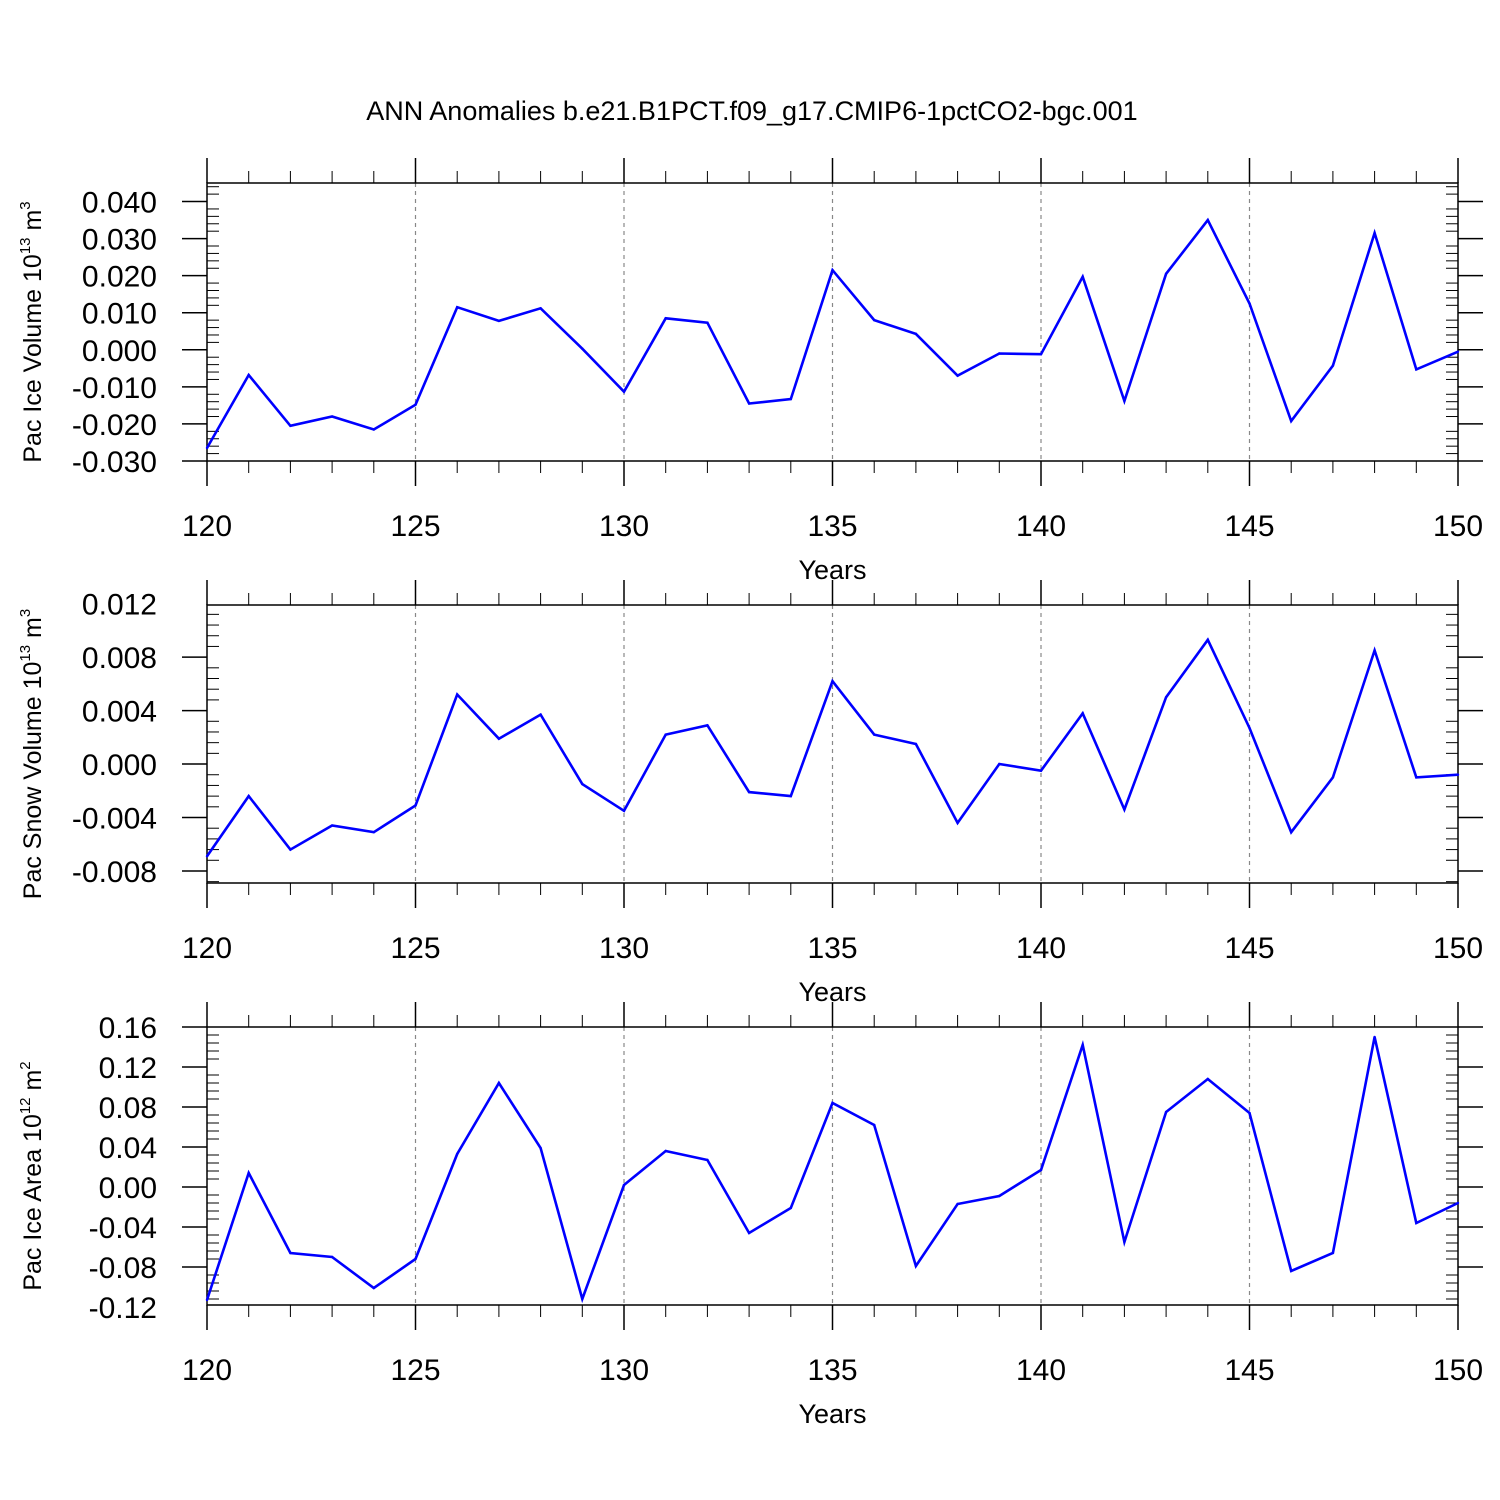  What do you see at coordinates (415, 526) in the screenshot?
I see `ice-volume-xtick-label: 125` at bounding box center [415, 526].